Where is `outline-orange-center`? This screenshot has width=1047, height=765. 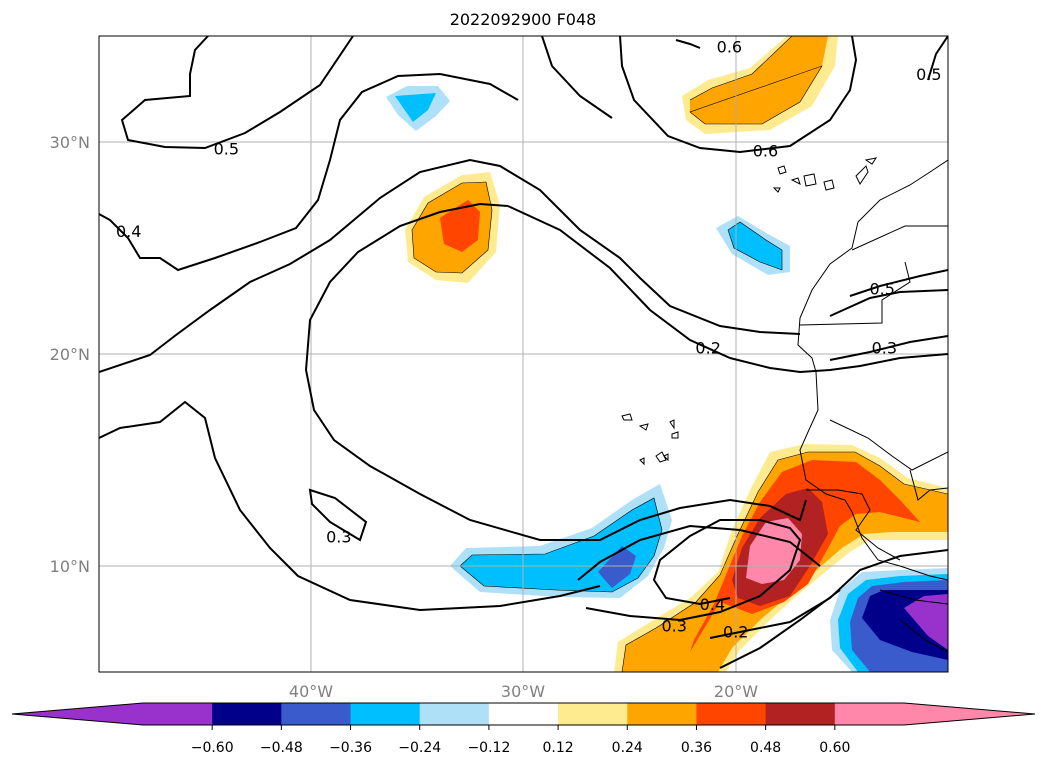 outline-orange-center is located at coordinates (452, 227).